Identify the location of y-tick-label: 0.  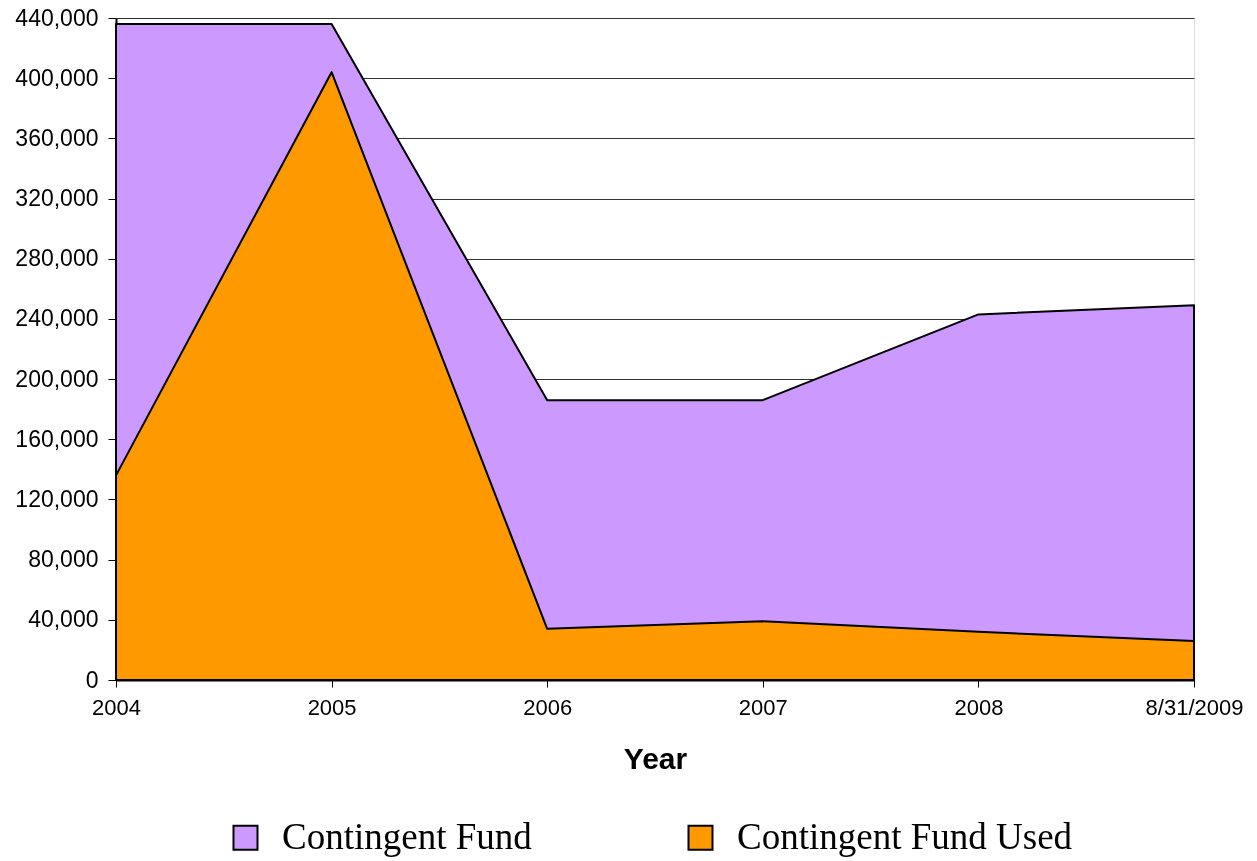
(92, 679).